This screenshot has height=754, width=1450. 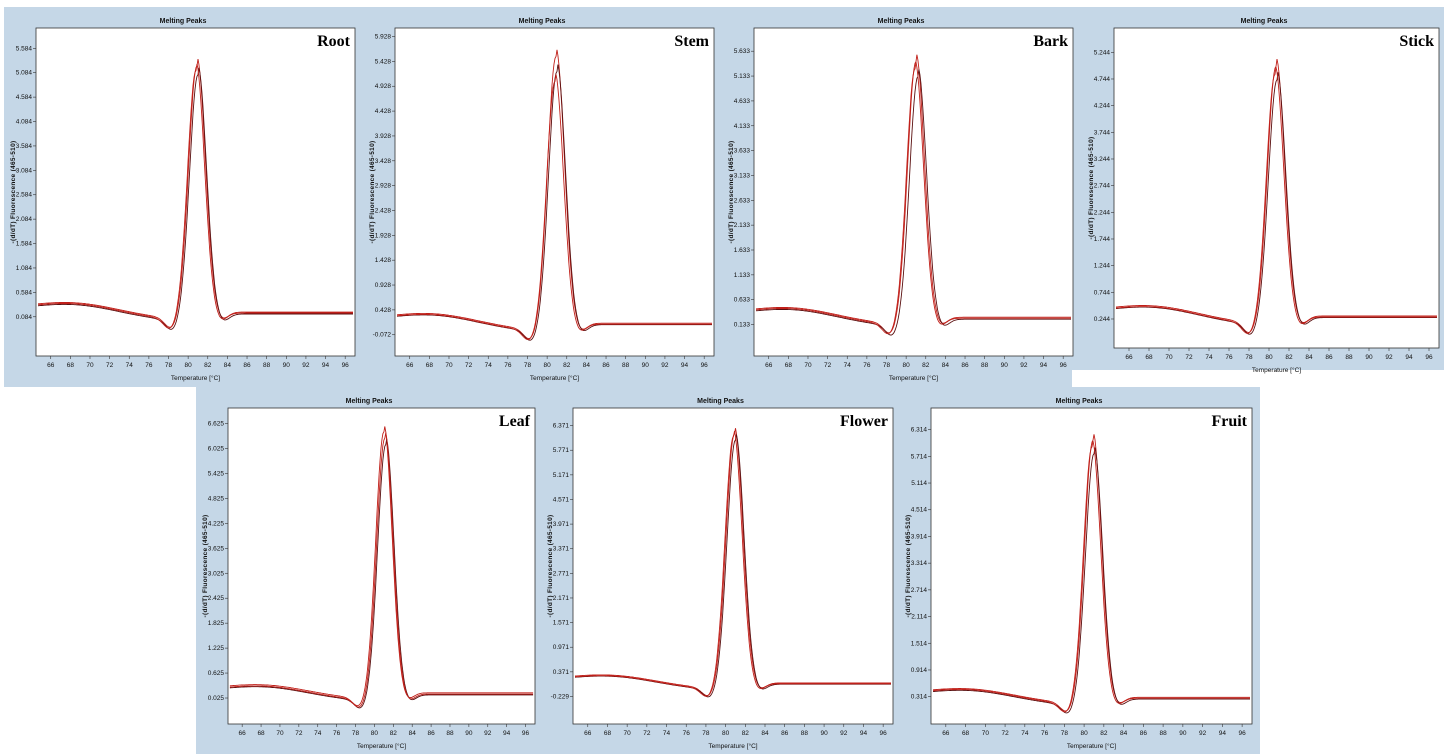 I want to click on y-tick-label: 0.744, so click(x=1102, y=292).